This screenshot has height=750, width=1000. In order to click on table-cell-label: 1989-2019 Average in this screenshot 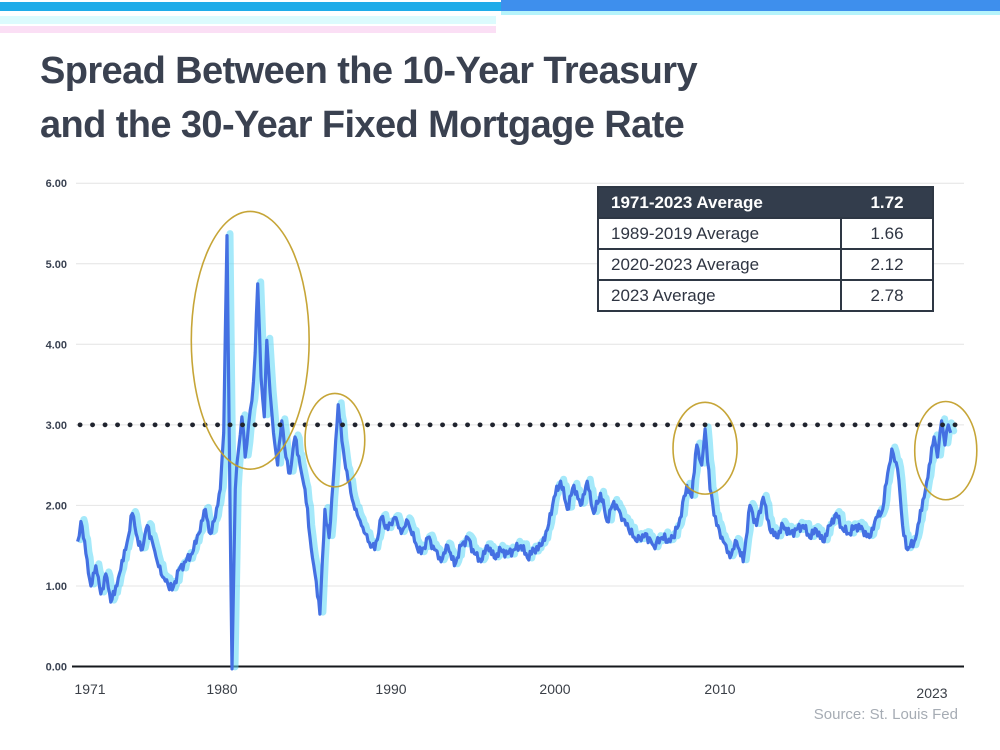, I will do `click(685, 233)`.